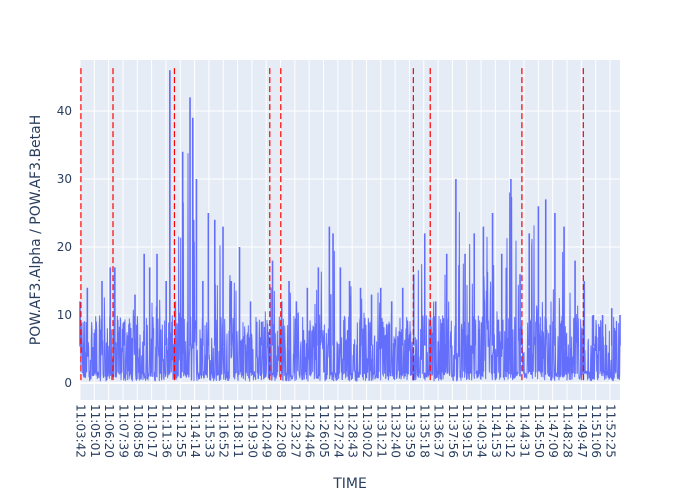 This screenshot has width=700, height=504. What do you see at coordinates (596, 431) in the screenshot?
I see `x-tick-label: 11:51:06` at bounding box center [596, 431].